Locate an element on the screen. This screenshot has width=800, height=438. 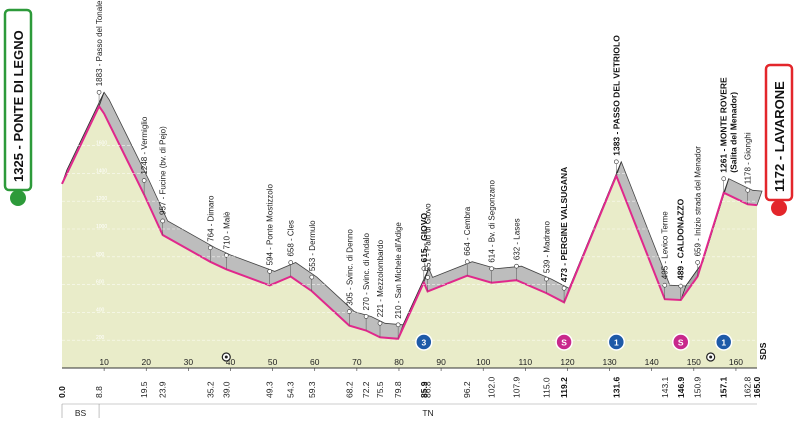
altitude-tick: 400 is located at coordinates (100, 310).